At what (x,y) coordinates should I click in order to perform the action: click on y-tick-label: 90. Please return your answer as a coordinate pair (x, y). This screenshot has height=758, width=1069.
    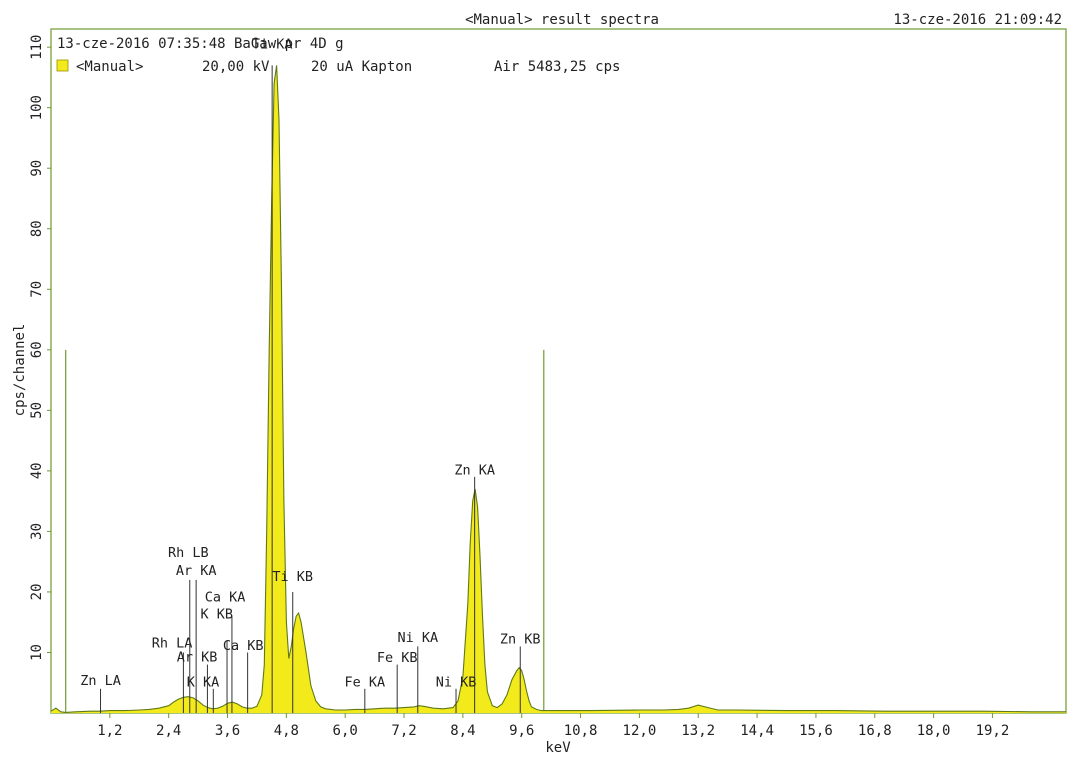
    Looking at the image, I should click on (37, 168).